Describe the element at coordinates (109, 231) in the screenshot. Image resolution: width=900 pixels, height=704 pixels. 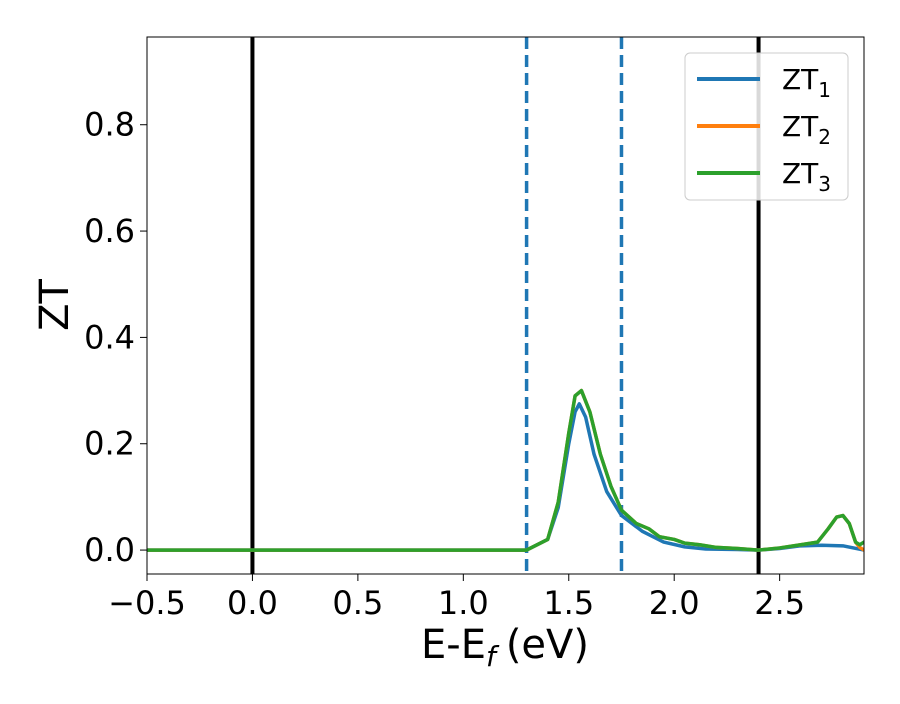
I see `y-tick-label: 0.6` at that location.